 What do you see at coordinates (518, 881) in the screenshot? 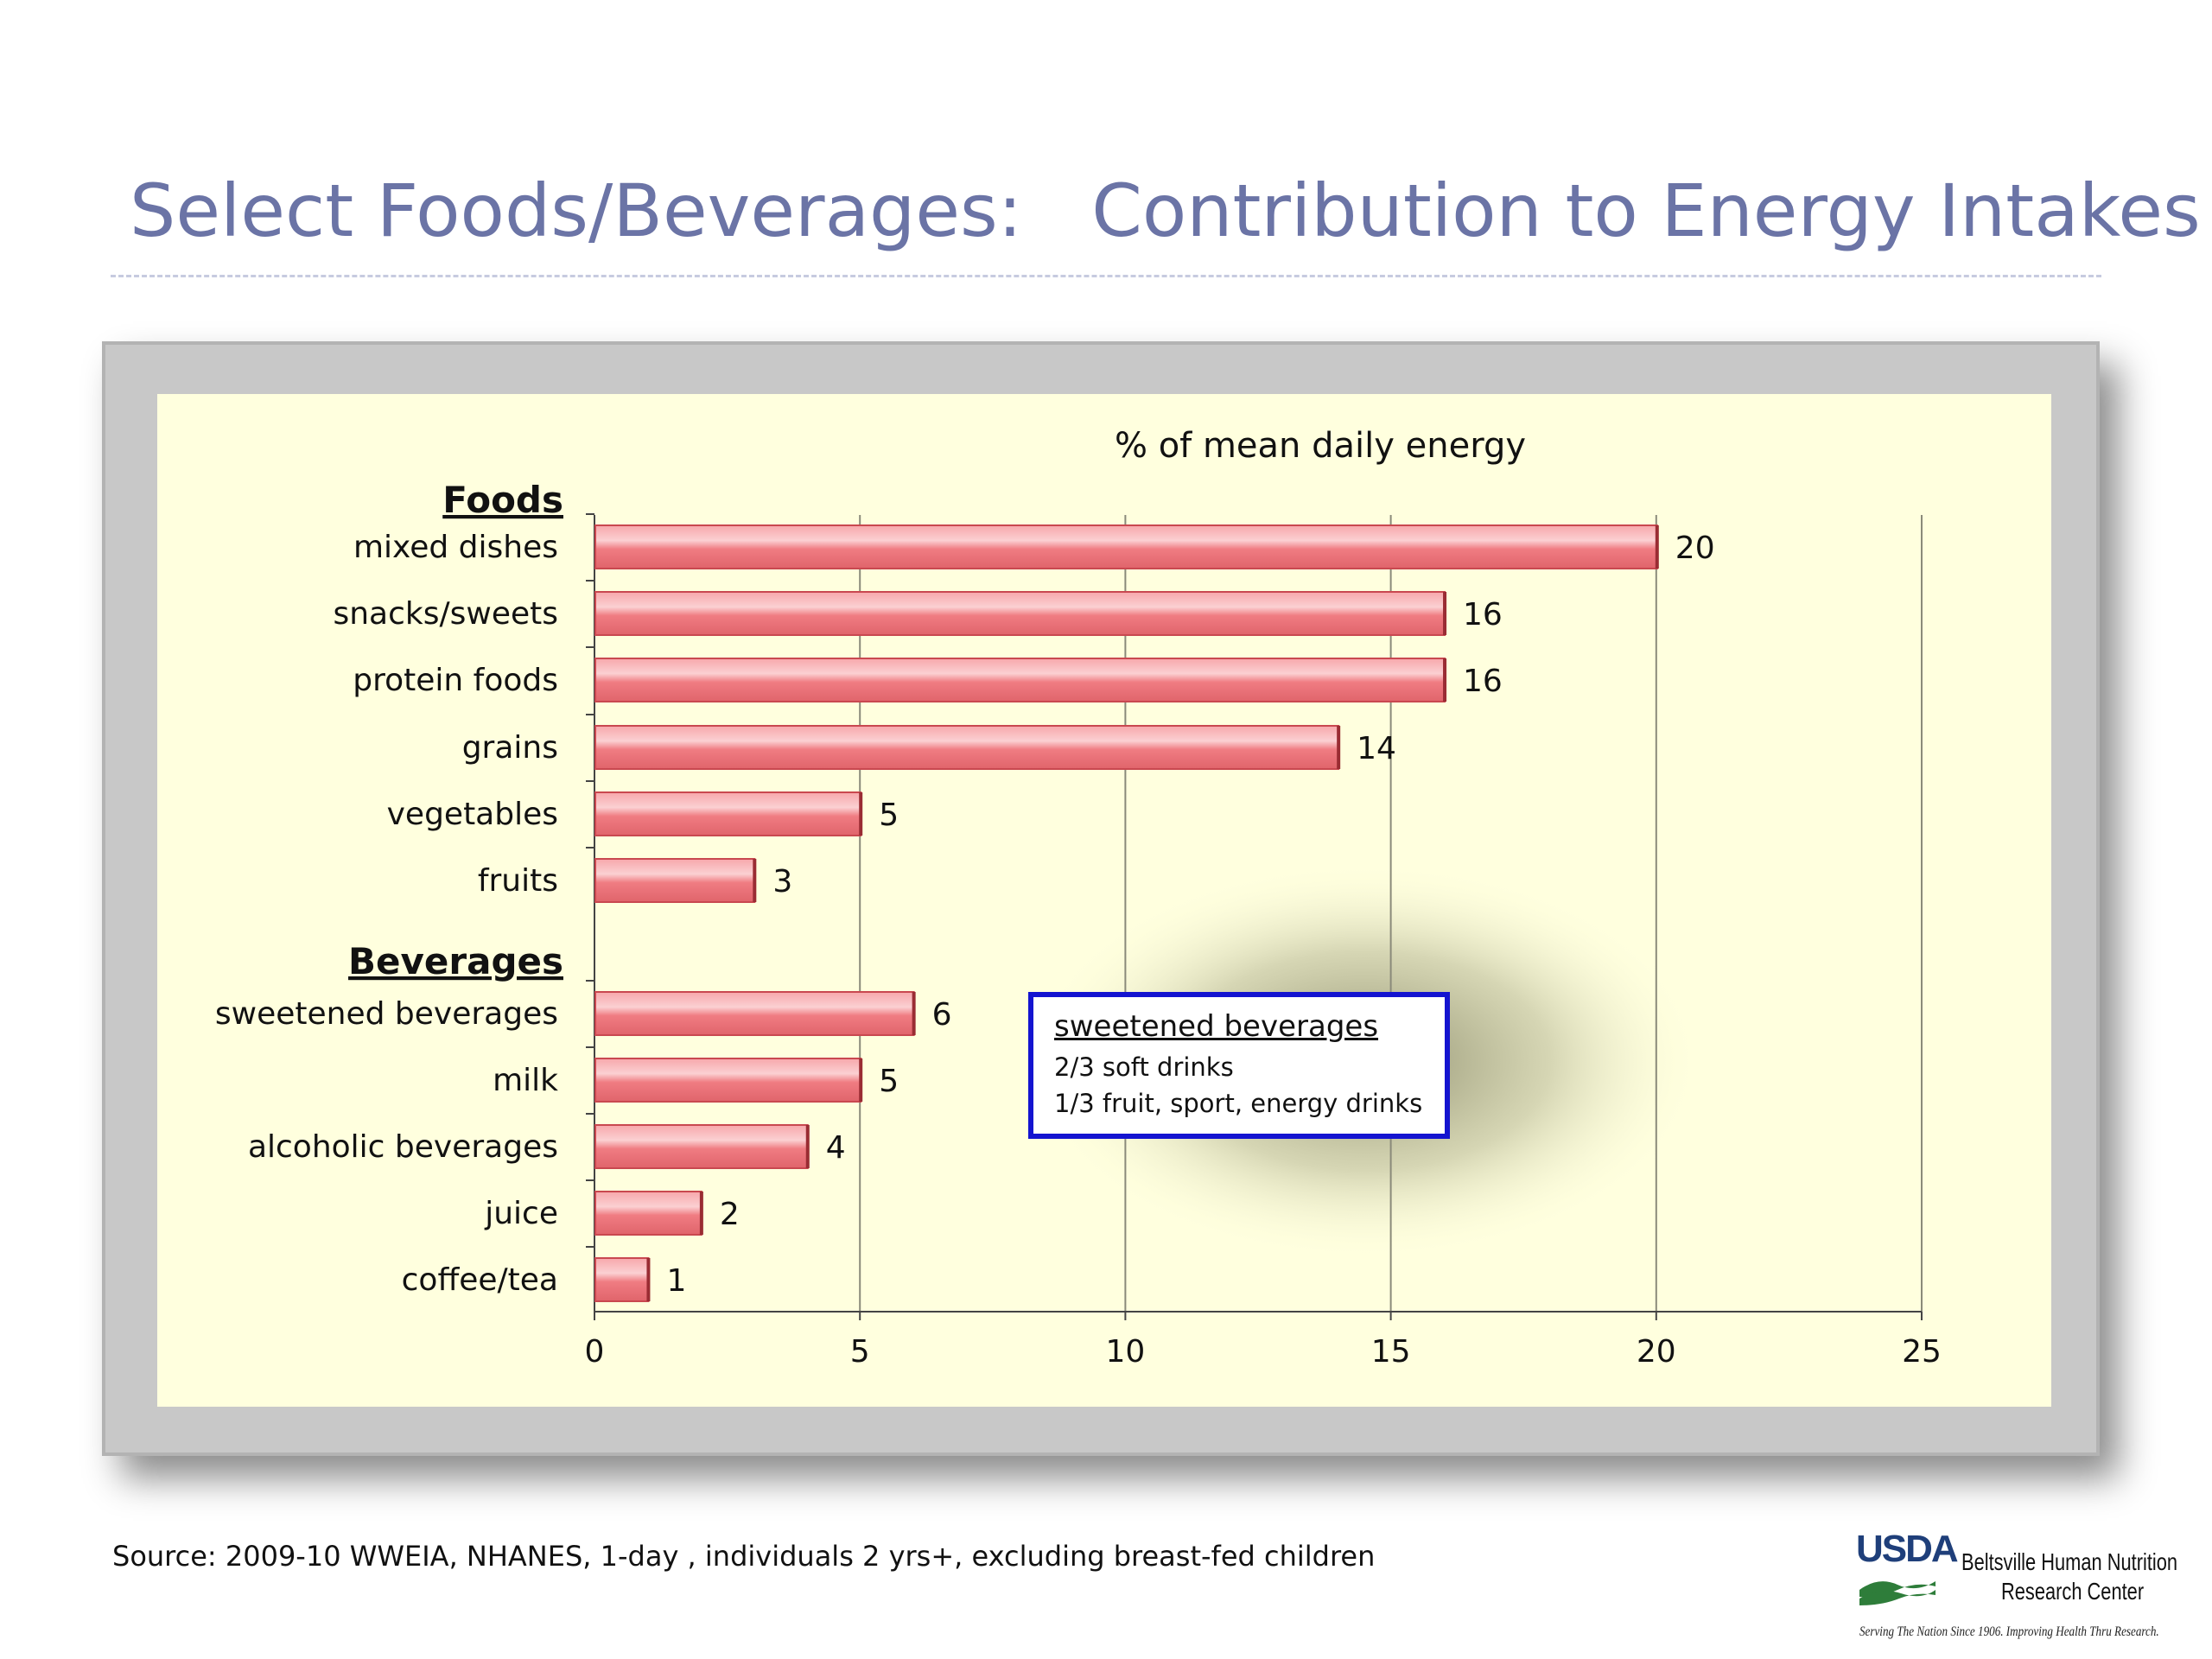
I see `category-label-fruits: fruits` at bounding box center [518, 881].